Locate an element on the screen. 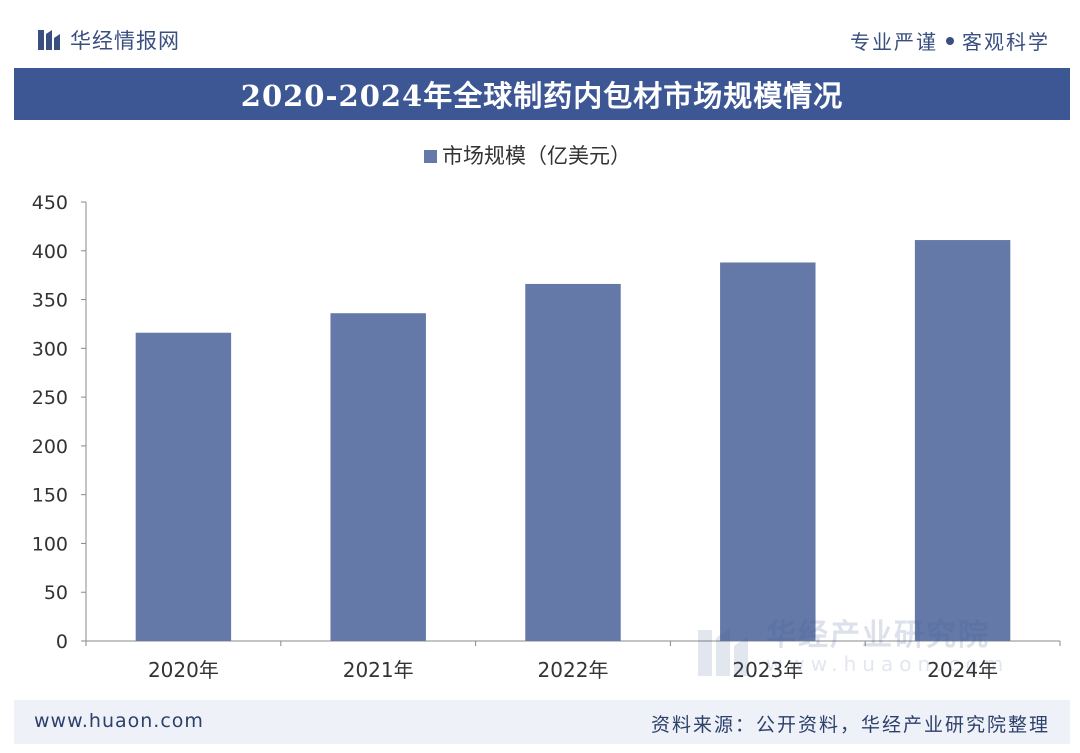  y-tick-label: 0 is located at coordinates (62, 642).